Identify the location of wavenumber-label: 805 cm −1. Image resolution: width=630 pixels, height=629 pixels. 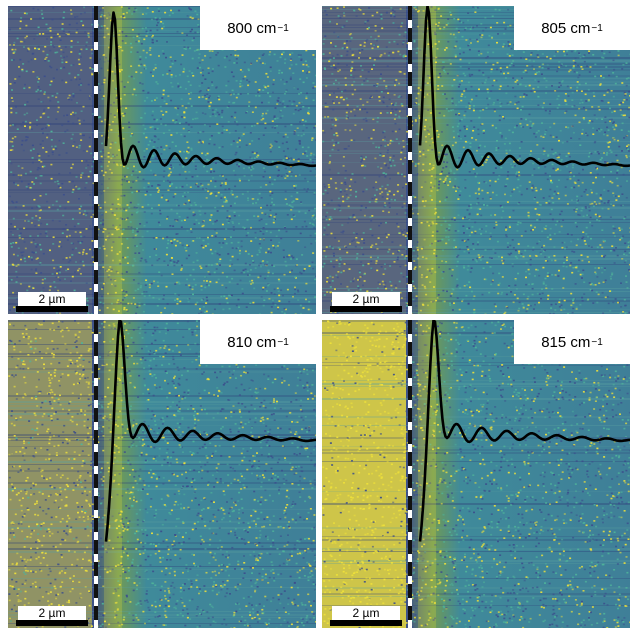
(572, 28).